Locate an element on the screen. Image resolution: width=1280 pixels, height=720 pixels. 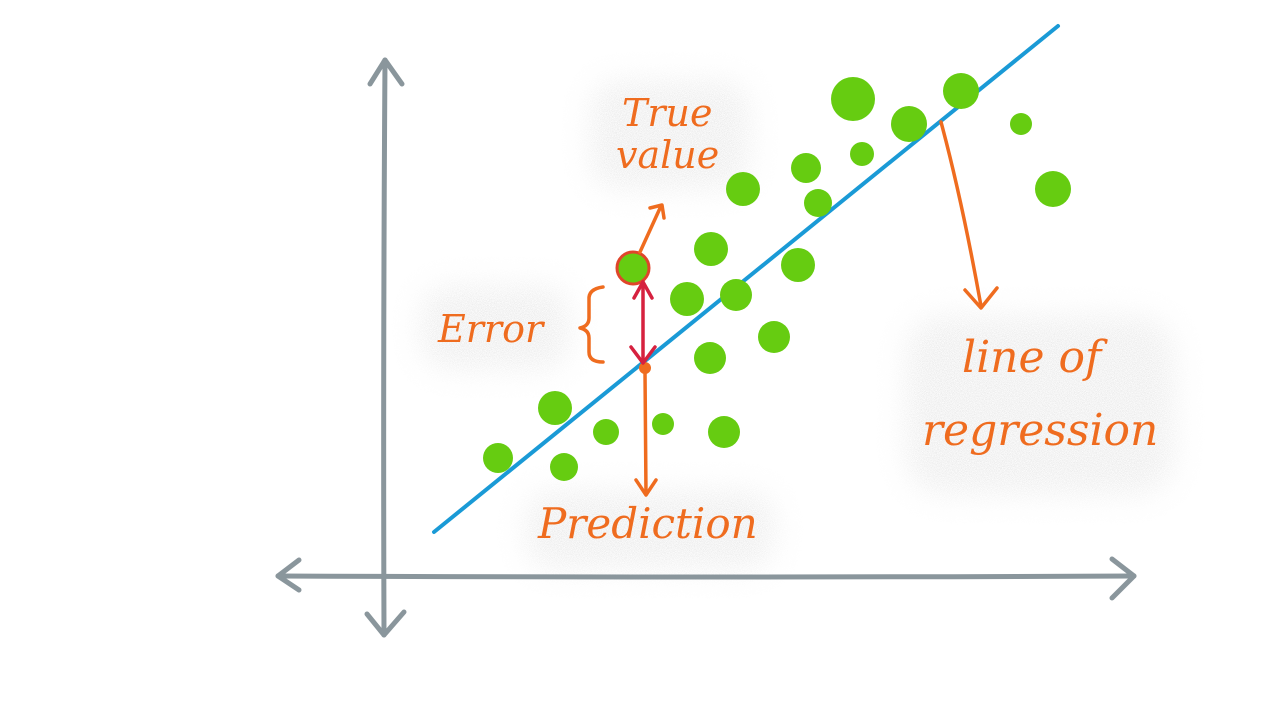
prediction-label: Prediction is located at coordinates (647, 523).